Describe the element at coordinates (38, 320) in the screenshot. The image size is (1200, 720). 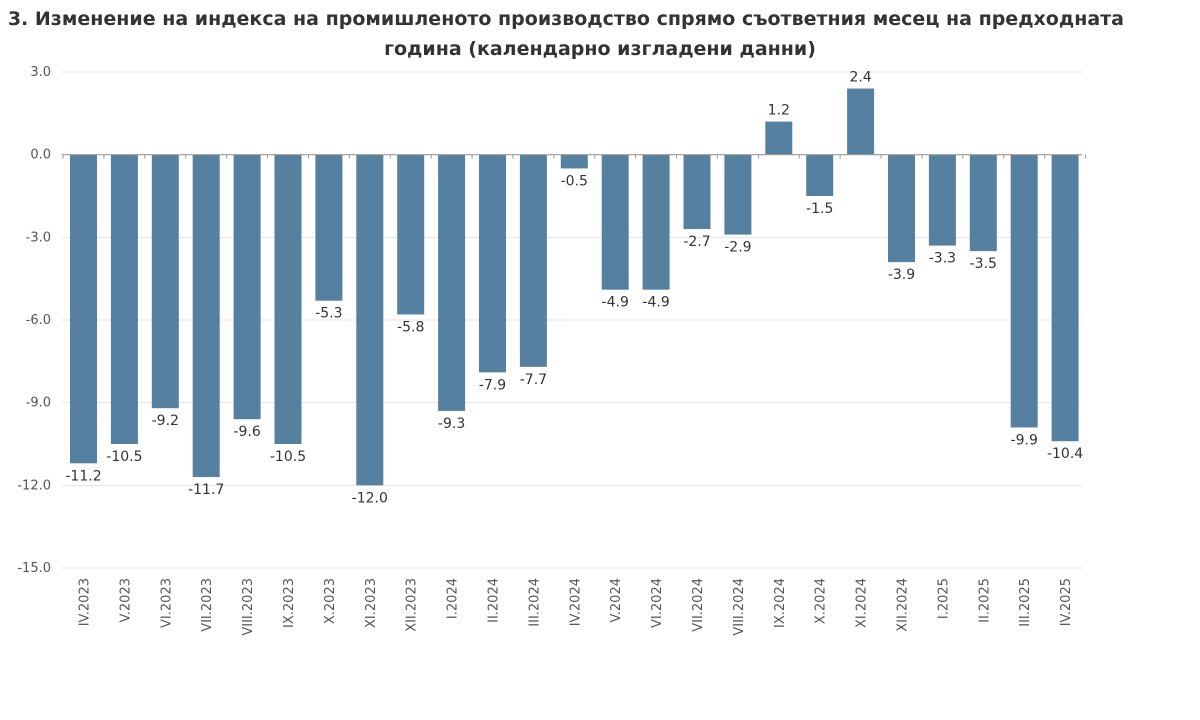
I see `y-tick-label: -6.0` at that location.